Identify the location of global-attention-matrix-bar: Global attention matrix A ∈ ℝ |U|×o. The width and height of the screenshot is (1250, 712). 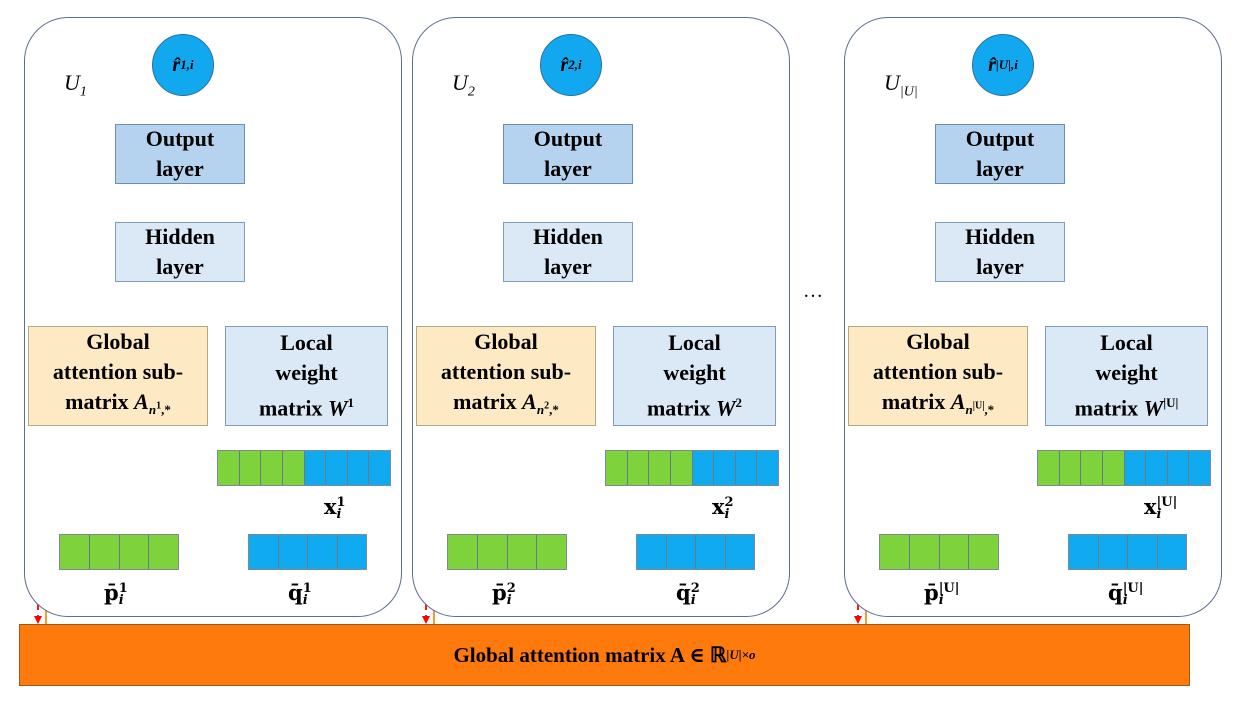
(604, 655).